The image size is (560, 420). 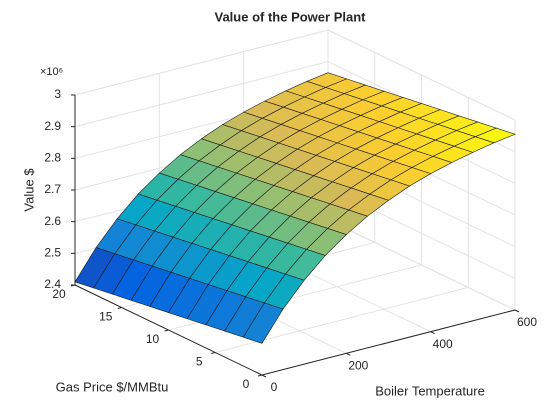 I want to click on x-tick-label: 0, so click(x=274, y=387).